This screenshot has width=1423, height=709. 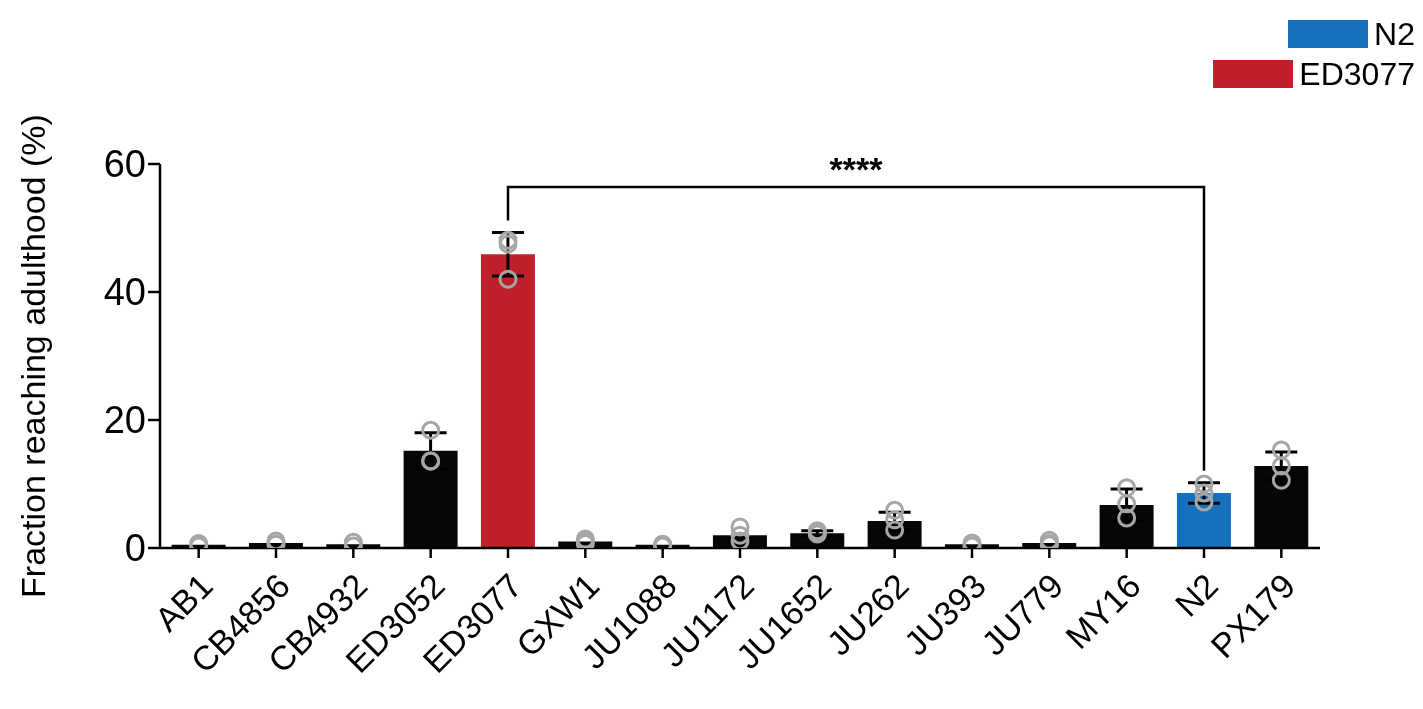 What do you see at coordinates (856, 169) in the screenshot?
I see `annotation: ****` at bounding box center [856, 169].